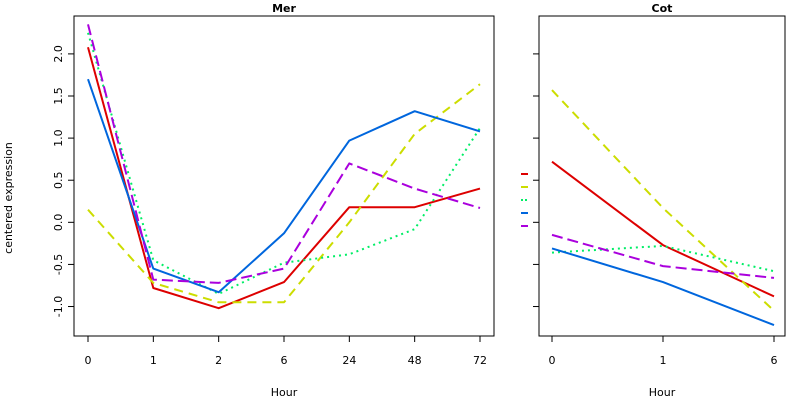 The width and height of the screenshot is (800, 400). I want to click on mer-y-tick-label: 0.0, so click(58, 223).